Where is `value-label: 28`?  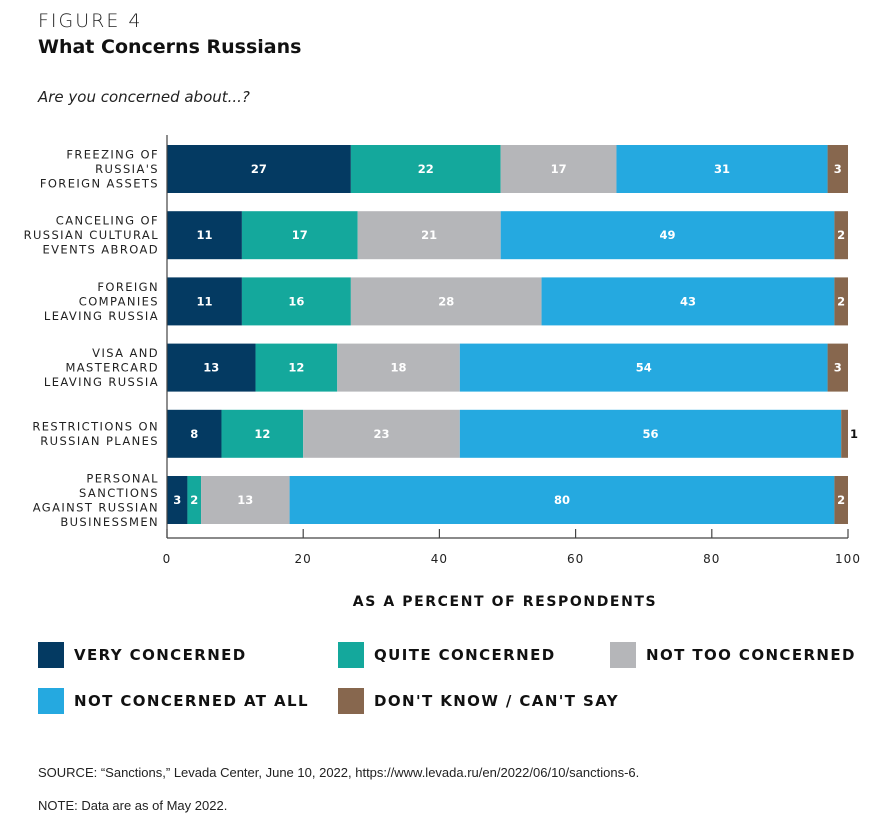 value-label: 28 is located at coordinates (446, 301).